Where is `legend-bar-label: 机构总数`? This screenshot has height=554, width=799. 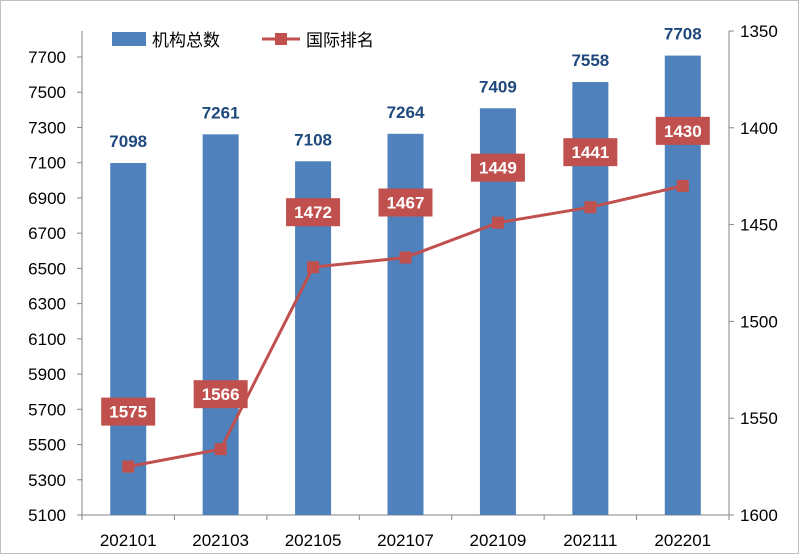 legend-bar-label: 机构总数 is located at coordinates (186, 40).